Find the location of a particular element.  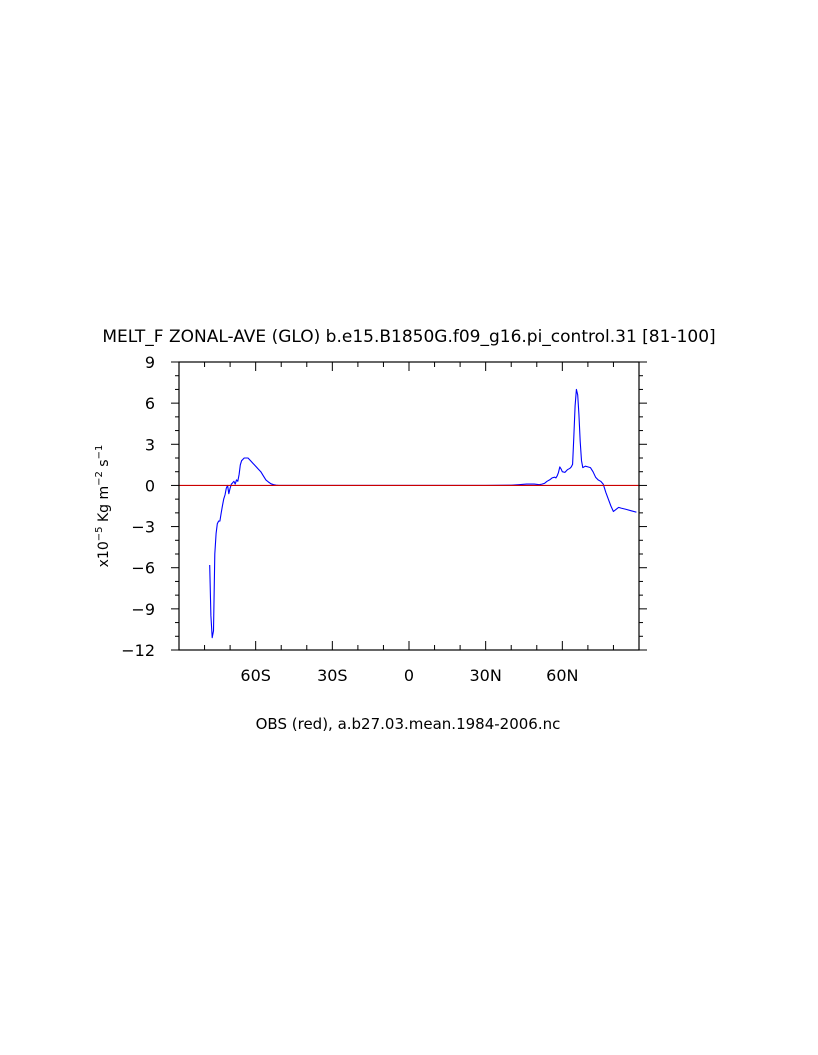

y-axis-label: x10−5 Kg m−2 s−1 is located at coordinates (103, 506).